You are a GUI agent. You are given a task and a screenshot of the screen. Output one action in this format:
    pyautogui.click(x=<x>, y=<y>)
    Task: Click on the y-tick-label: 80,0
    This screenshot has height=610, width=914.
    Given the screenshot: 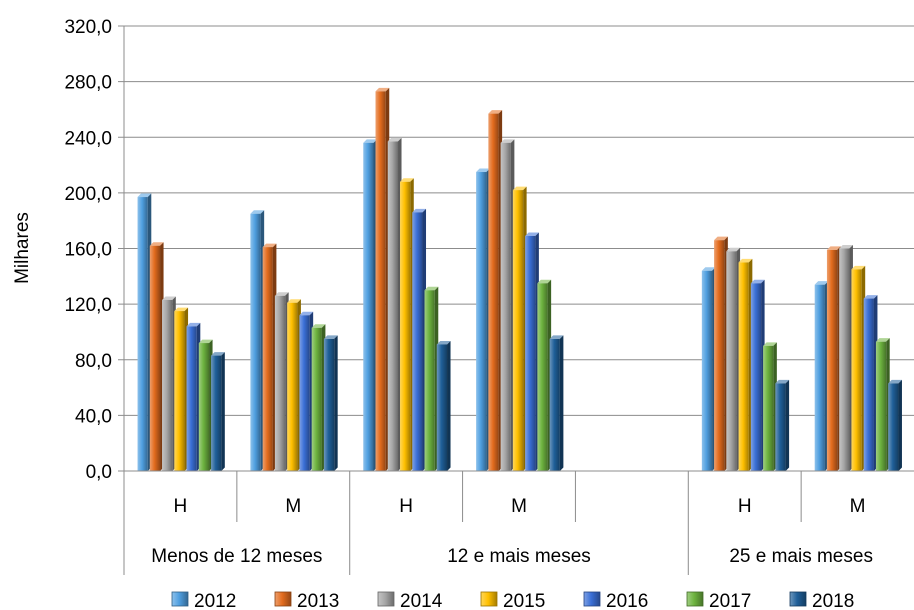 What is the action you would take?
    pyautogui.click(x=93, y=361)
    